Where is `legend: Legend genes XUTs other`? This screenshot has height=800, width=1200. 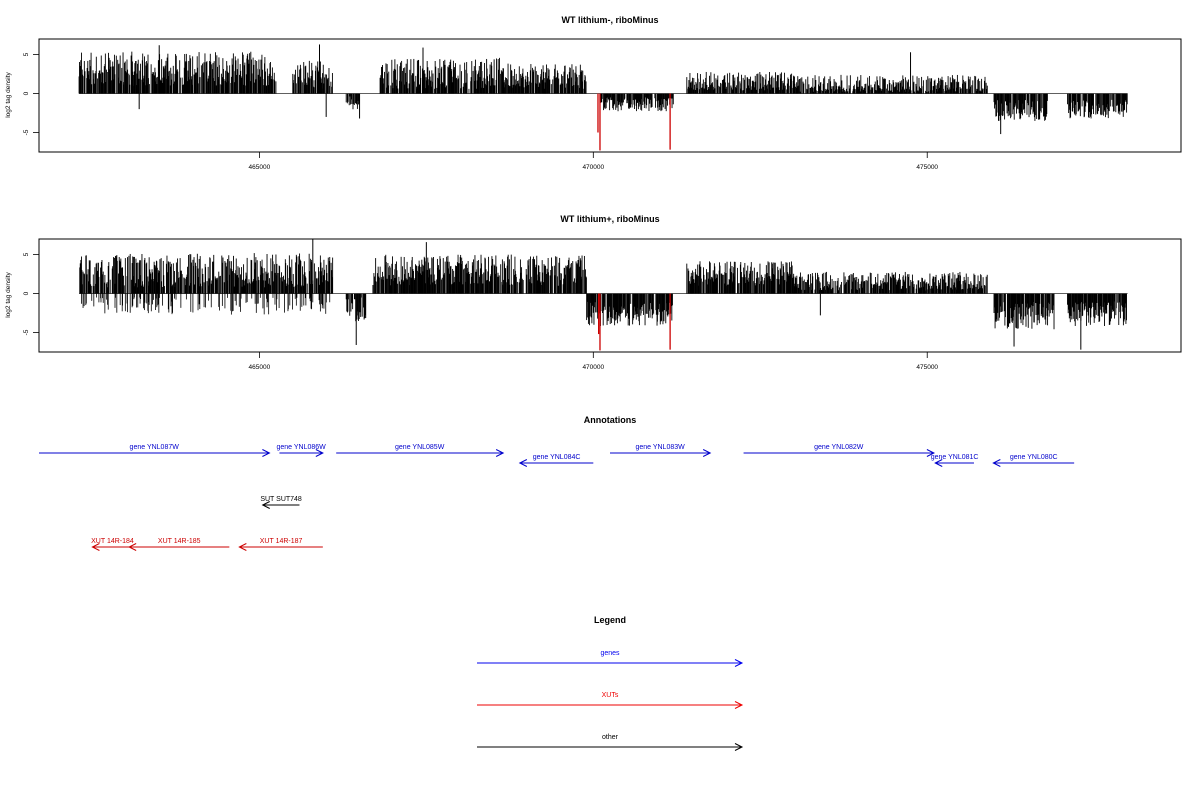
legend: Legend genes XUTs other is located at coordinates (610, 683).